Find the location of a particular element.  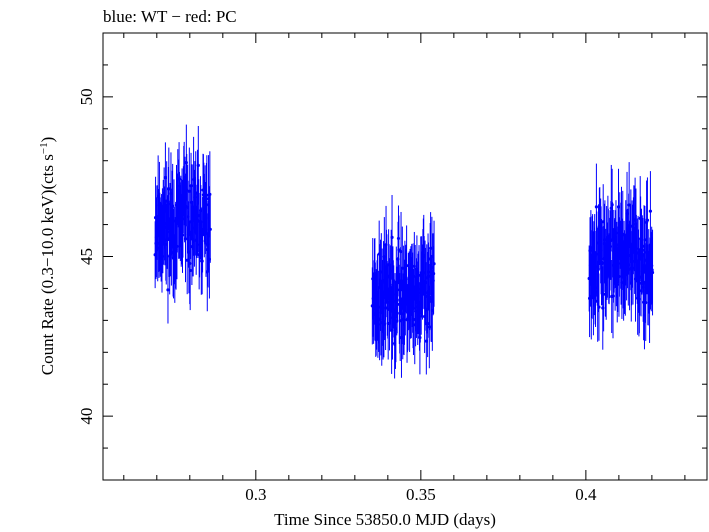

x-axis-label: Time Since 53850.0 MJD (days) is located at coordinates (385, 519).